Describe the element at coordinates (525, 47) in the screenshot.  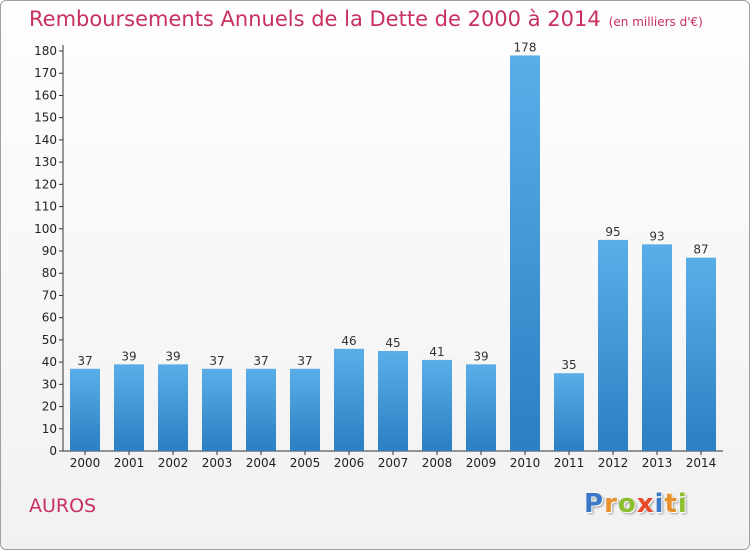
I see `data-label: 178` at that location.